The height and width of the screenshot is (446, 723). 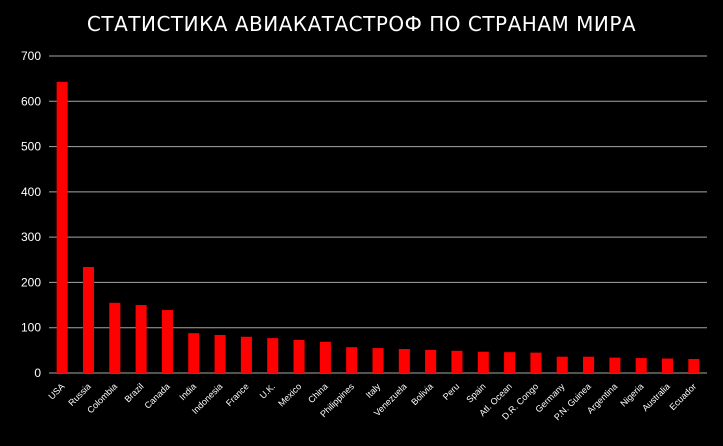 What do you see at coordinates (31, 56) in the screenshot?
I see `y-tick-label: 700` at bounding box center [31, 56].